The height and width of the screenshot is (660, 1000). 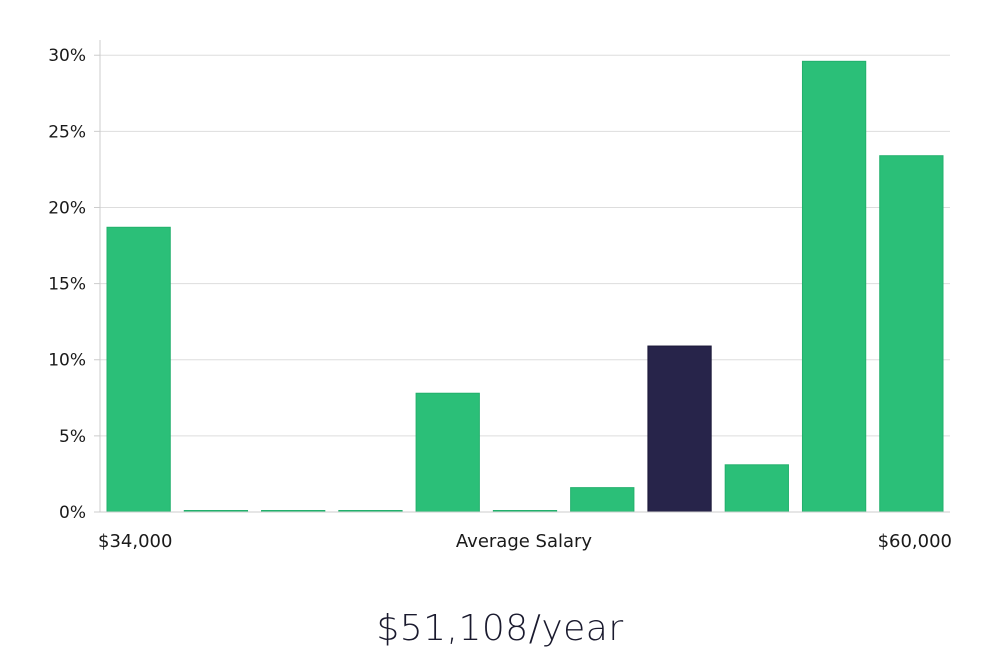 What do you see at coordinates (500, 628) in the screenshot?
I see `average-salary-caption: $51,108/year` at bounding box center [500, 628].